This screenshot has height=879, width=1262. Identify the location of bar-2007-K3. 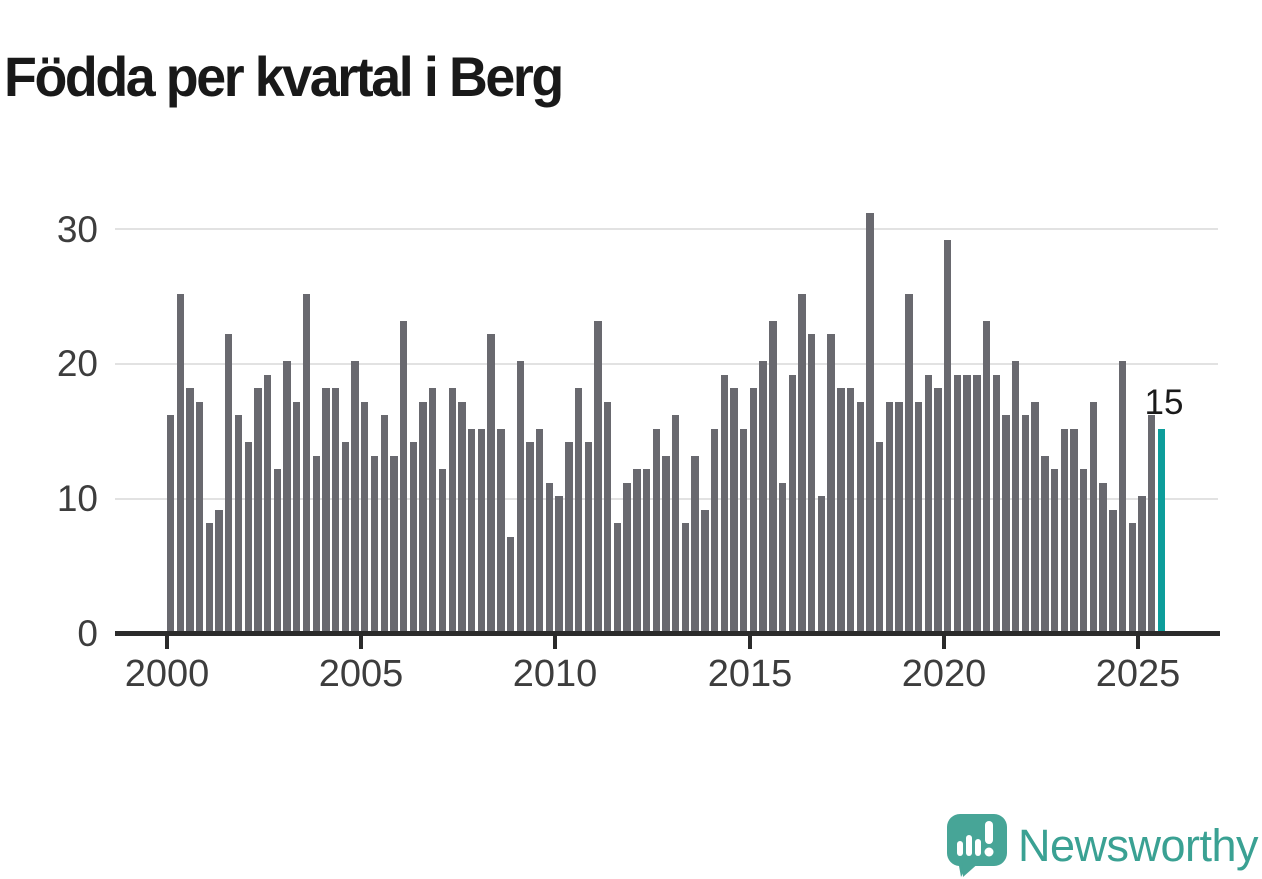
(462, 516).